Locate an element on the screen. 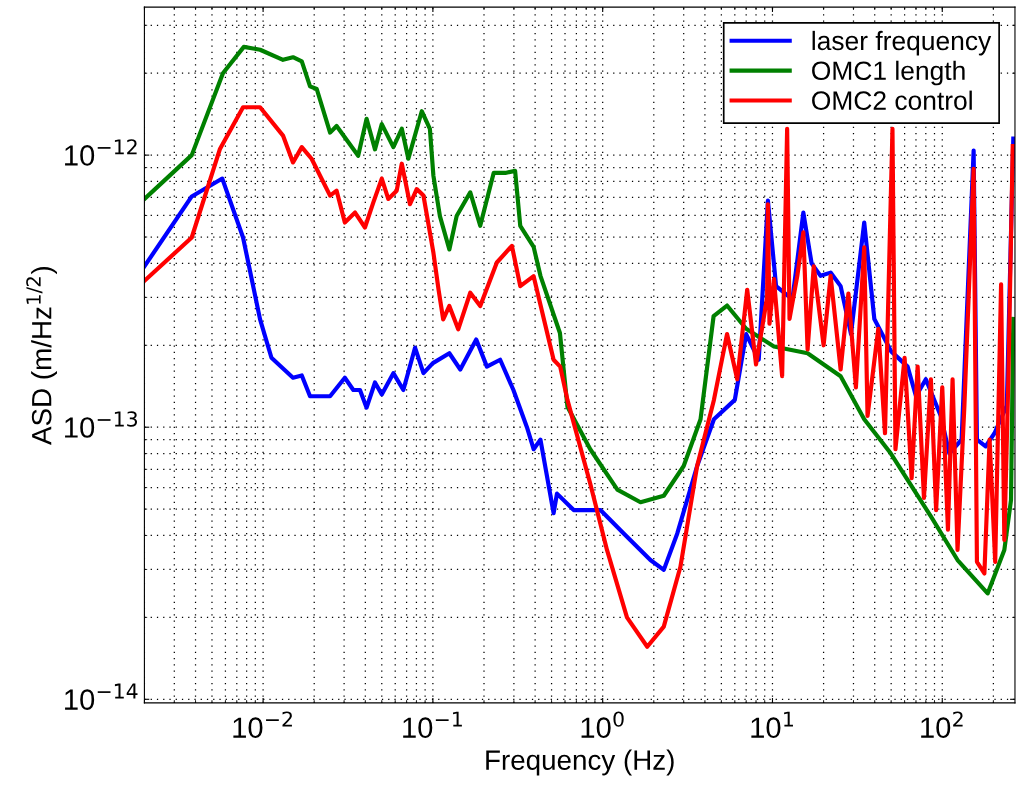 The image size is (1017, 788). y-tick-label: 10$^{−12}$ is located at coordinates (101, 152).